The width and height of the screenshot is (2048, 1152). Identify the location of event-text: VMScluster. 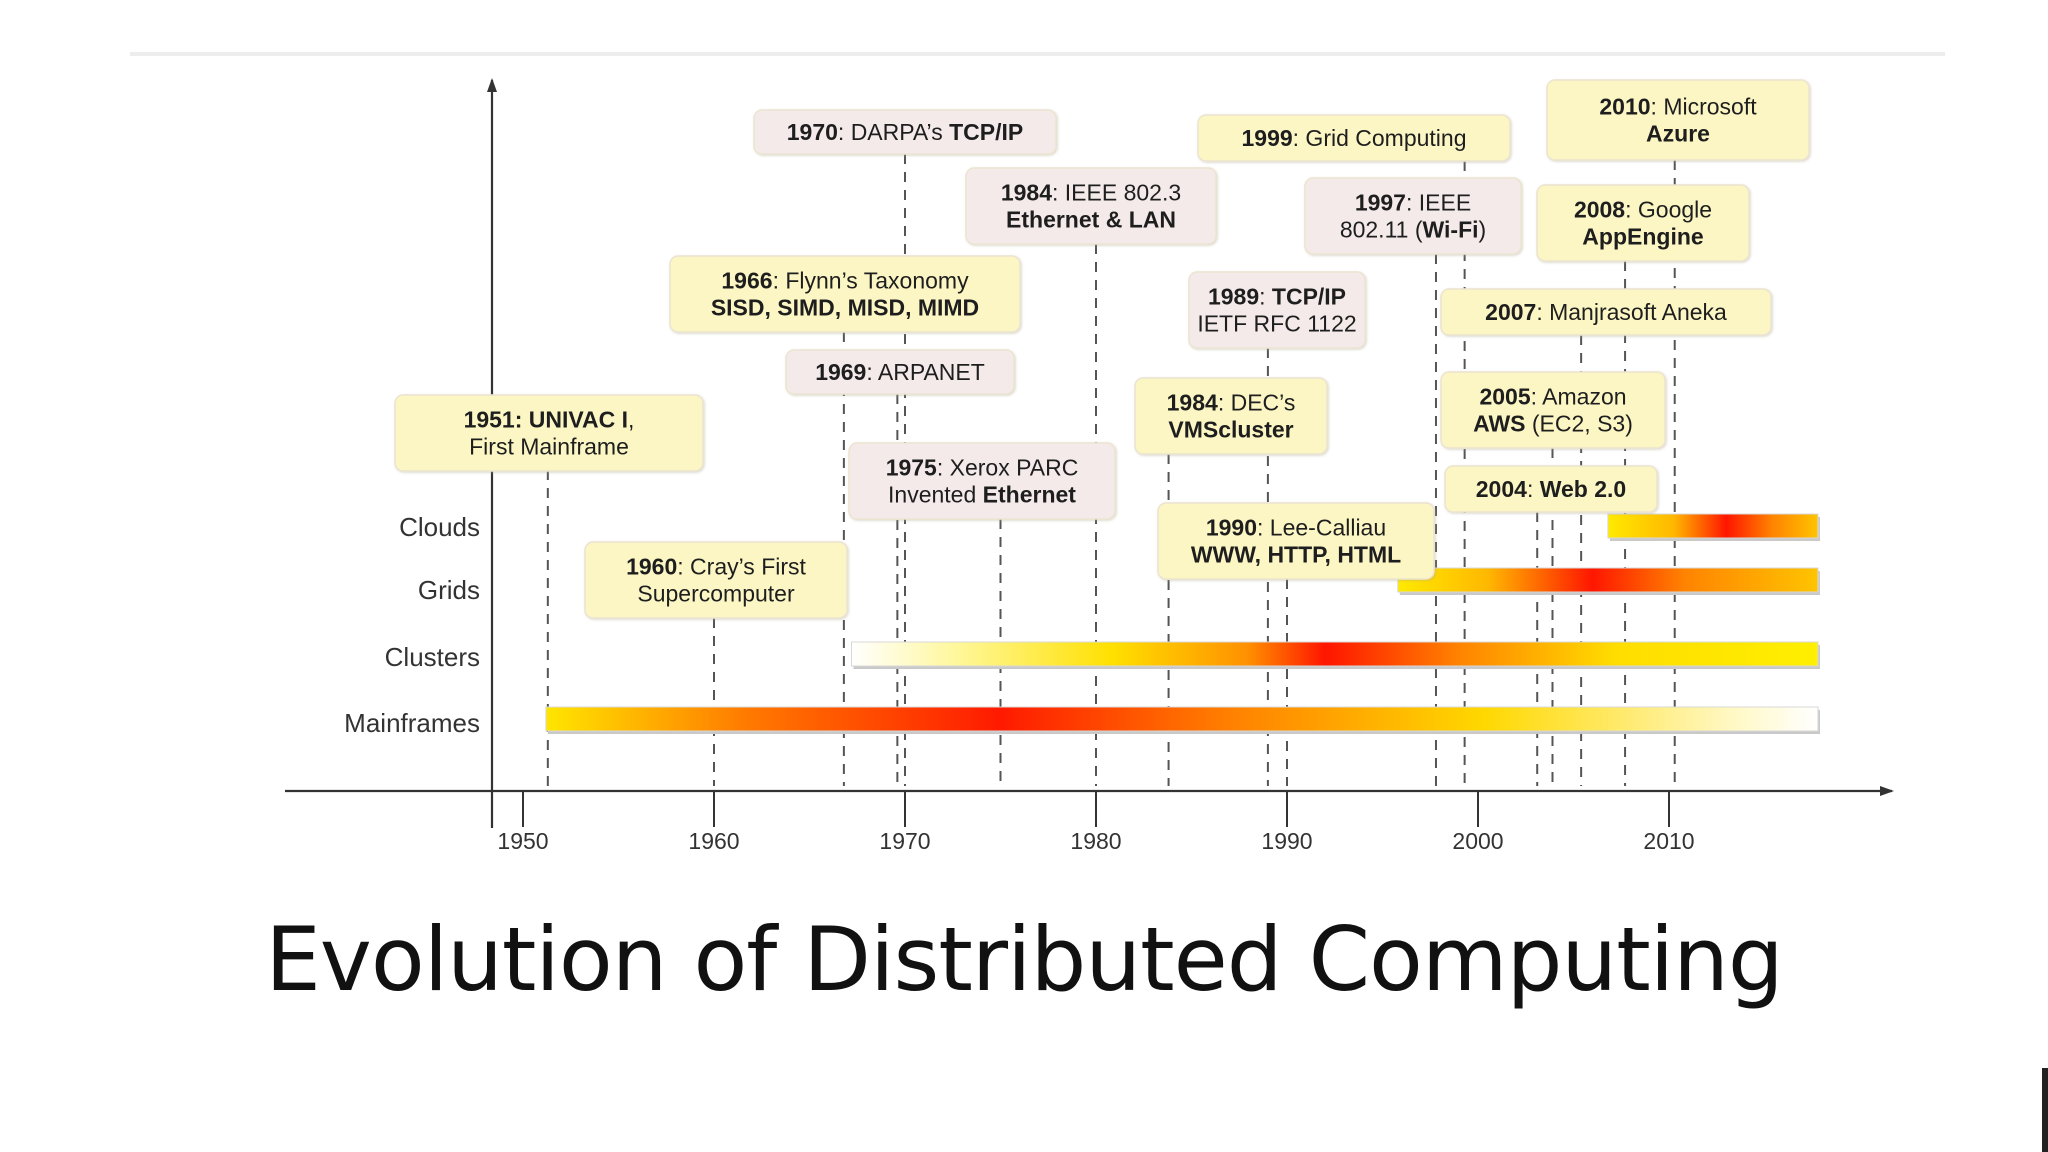
(1230, 430).